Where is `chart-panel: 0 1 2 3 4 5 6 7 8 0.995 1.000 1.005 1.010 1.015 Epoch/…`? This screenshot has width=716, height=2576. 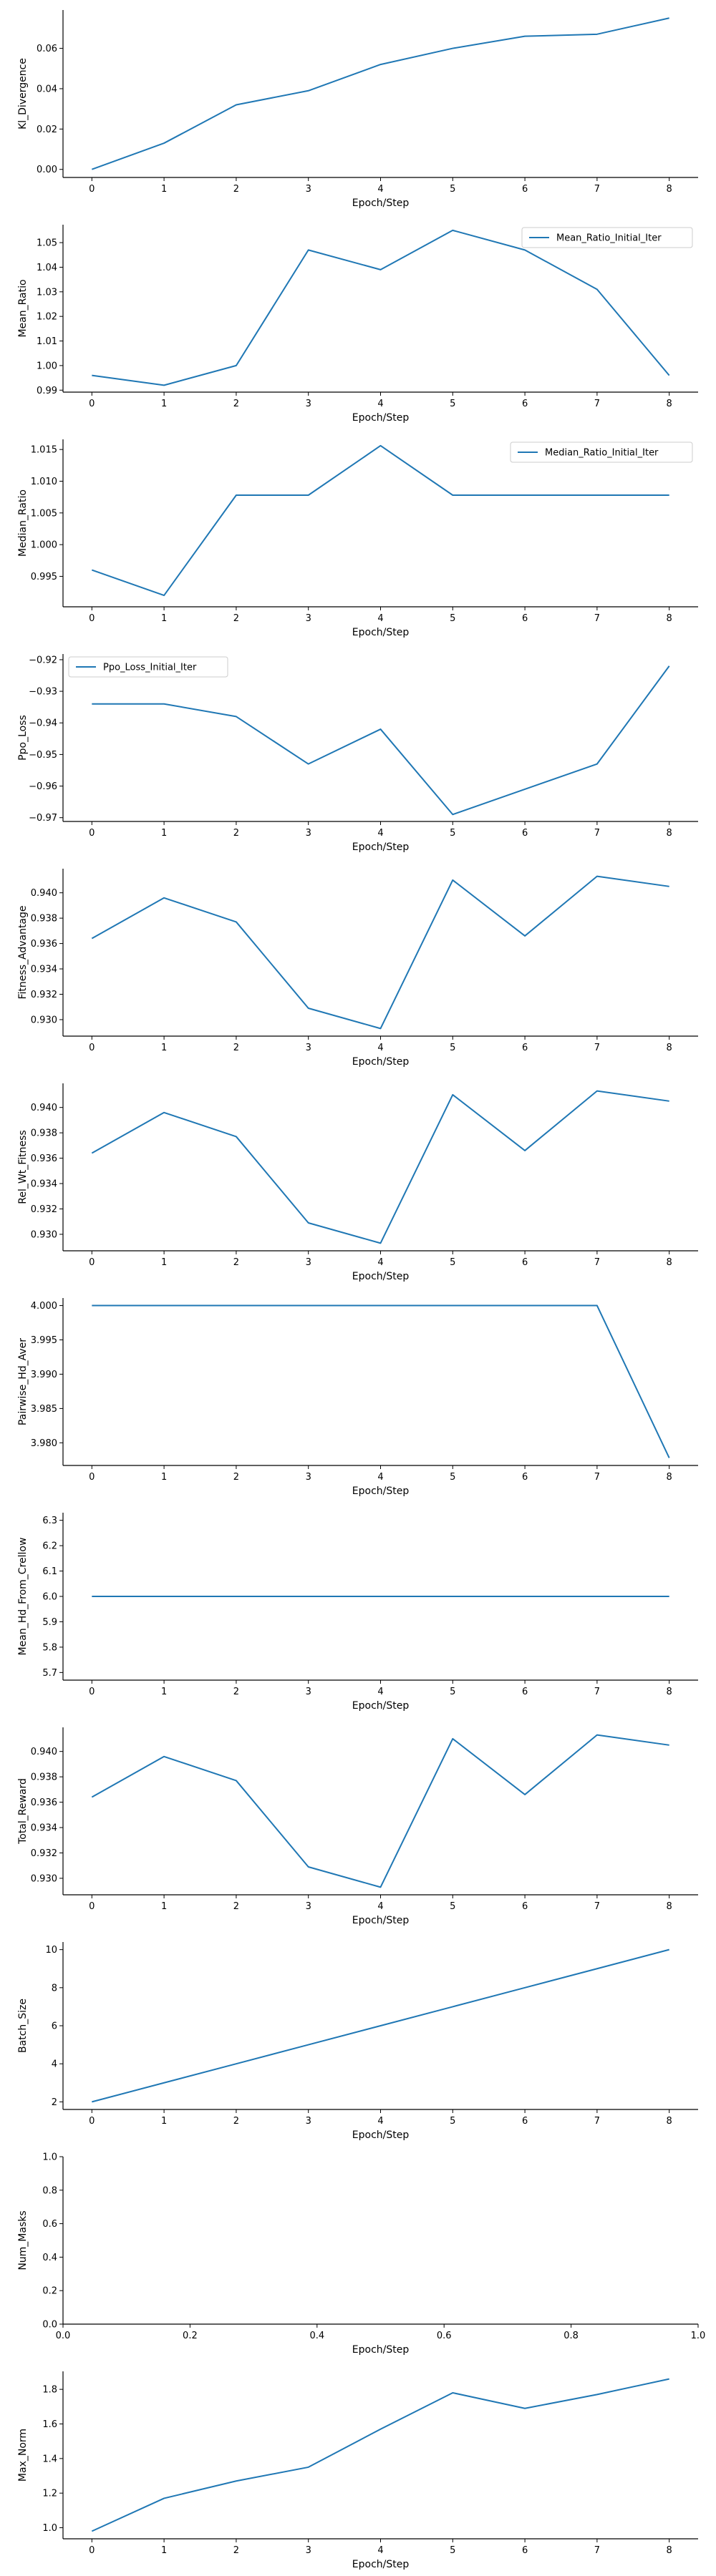 chart-panel: 0 1 2 3 4 5 6 7 8 0.995 1.000 1.005 1.010 1.015 Epoch/… is located at coordinates (357, 538).